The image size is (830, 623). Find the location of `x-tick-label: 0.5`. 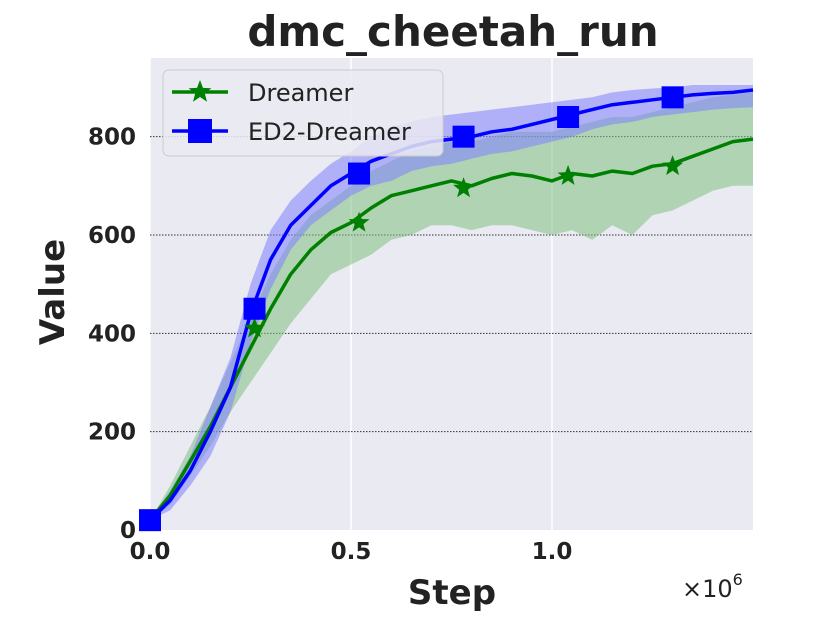

x-tick-label: 0.5 is located at coordinates (351, 552).